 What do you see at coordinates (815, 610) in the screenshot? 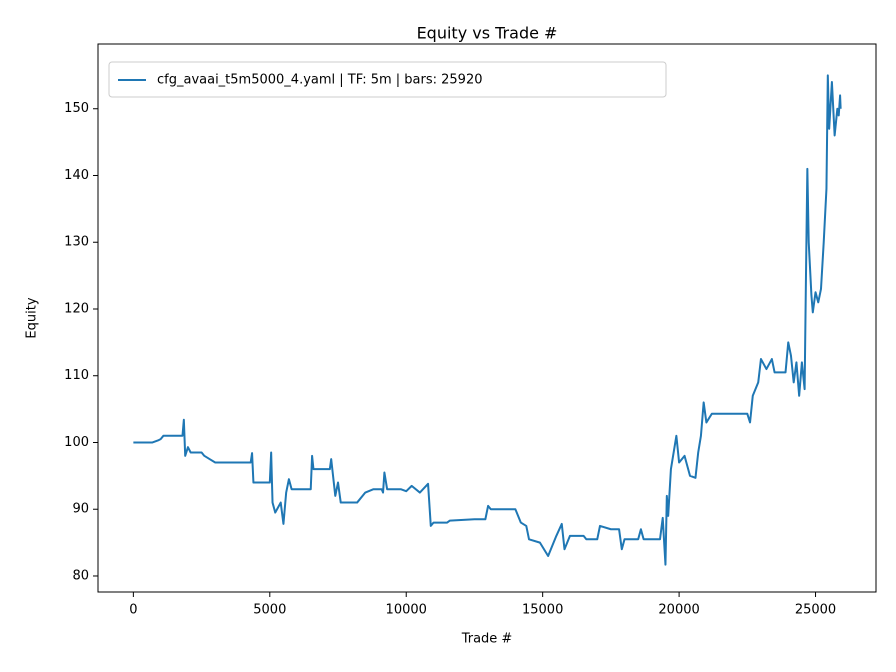
I see `x-tick-label: 25000` at bounding box center [815, 610].